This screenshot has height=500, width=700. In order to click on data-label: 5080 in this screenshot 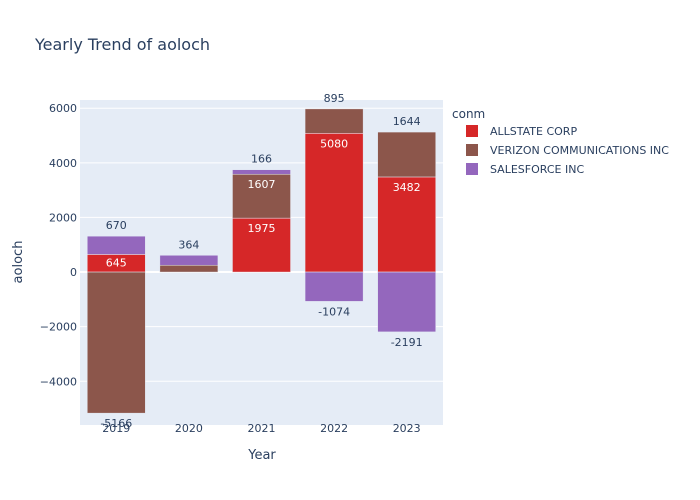, I will do `click(334, 143)`.